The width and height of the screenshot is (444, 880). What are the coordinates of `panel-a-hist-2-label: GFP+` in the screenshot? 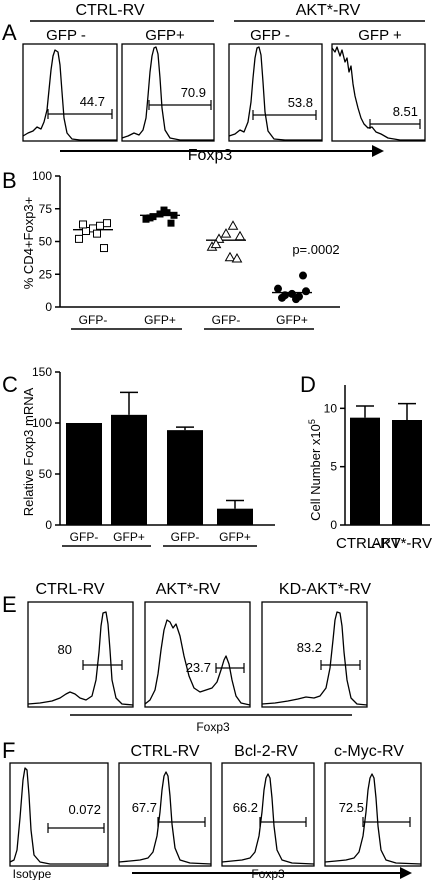 It's located at (165, 35).